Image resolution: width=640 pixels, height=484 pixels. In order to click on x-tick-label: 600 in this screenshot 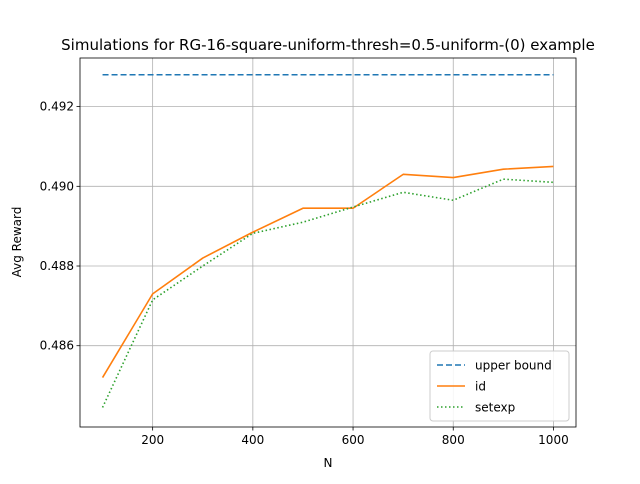, I will do `click(353, 440)`.